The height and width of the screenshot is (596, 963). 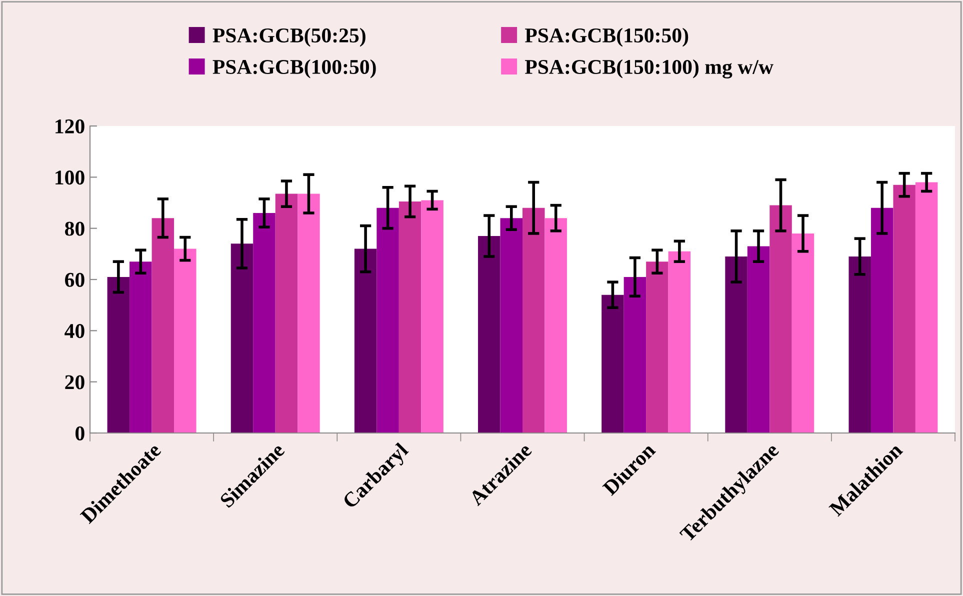 What do you see at coordinates (70, 177) in the screenshot?
I see `y-tick-label: 100` at bounding box center [70, 177].